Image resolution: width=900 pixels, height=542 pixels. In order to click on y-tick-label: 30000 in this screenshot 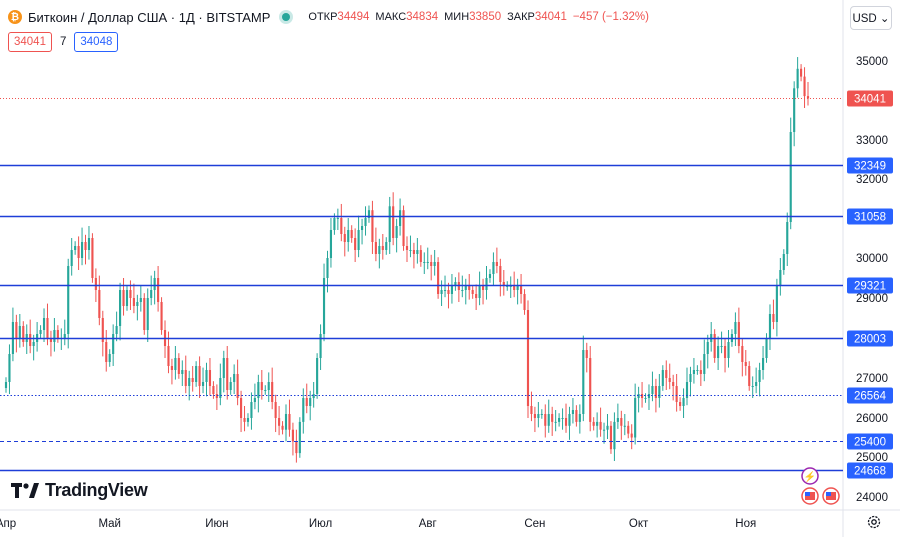, I will do `click(872, 259)`.